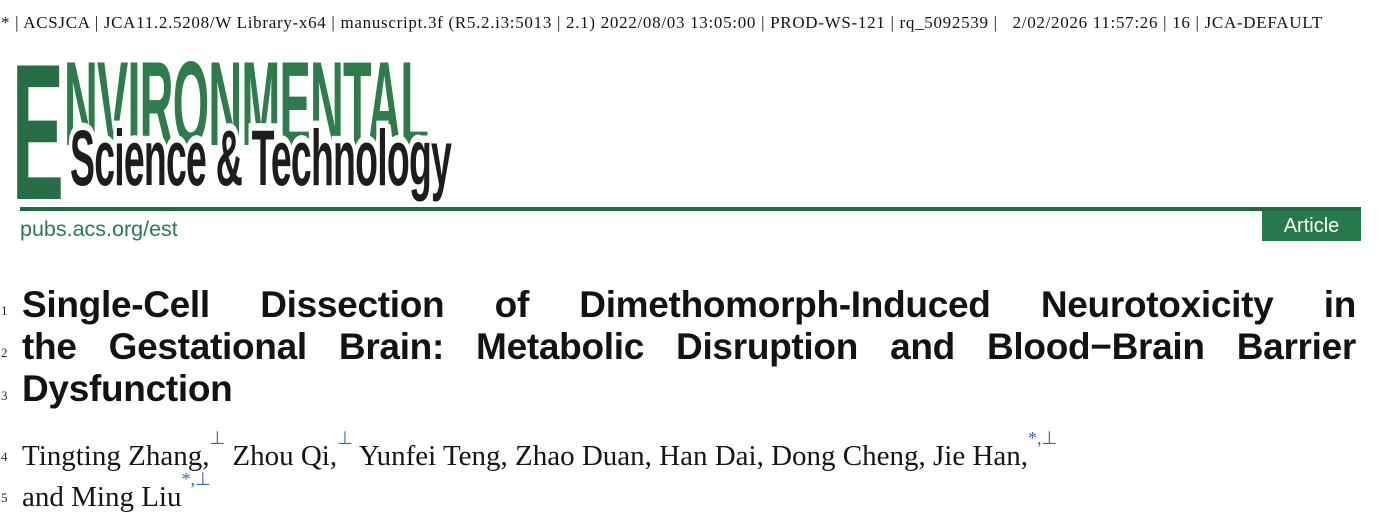  I want to click on logo-big-e: E, so click(38, 132).